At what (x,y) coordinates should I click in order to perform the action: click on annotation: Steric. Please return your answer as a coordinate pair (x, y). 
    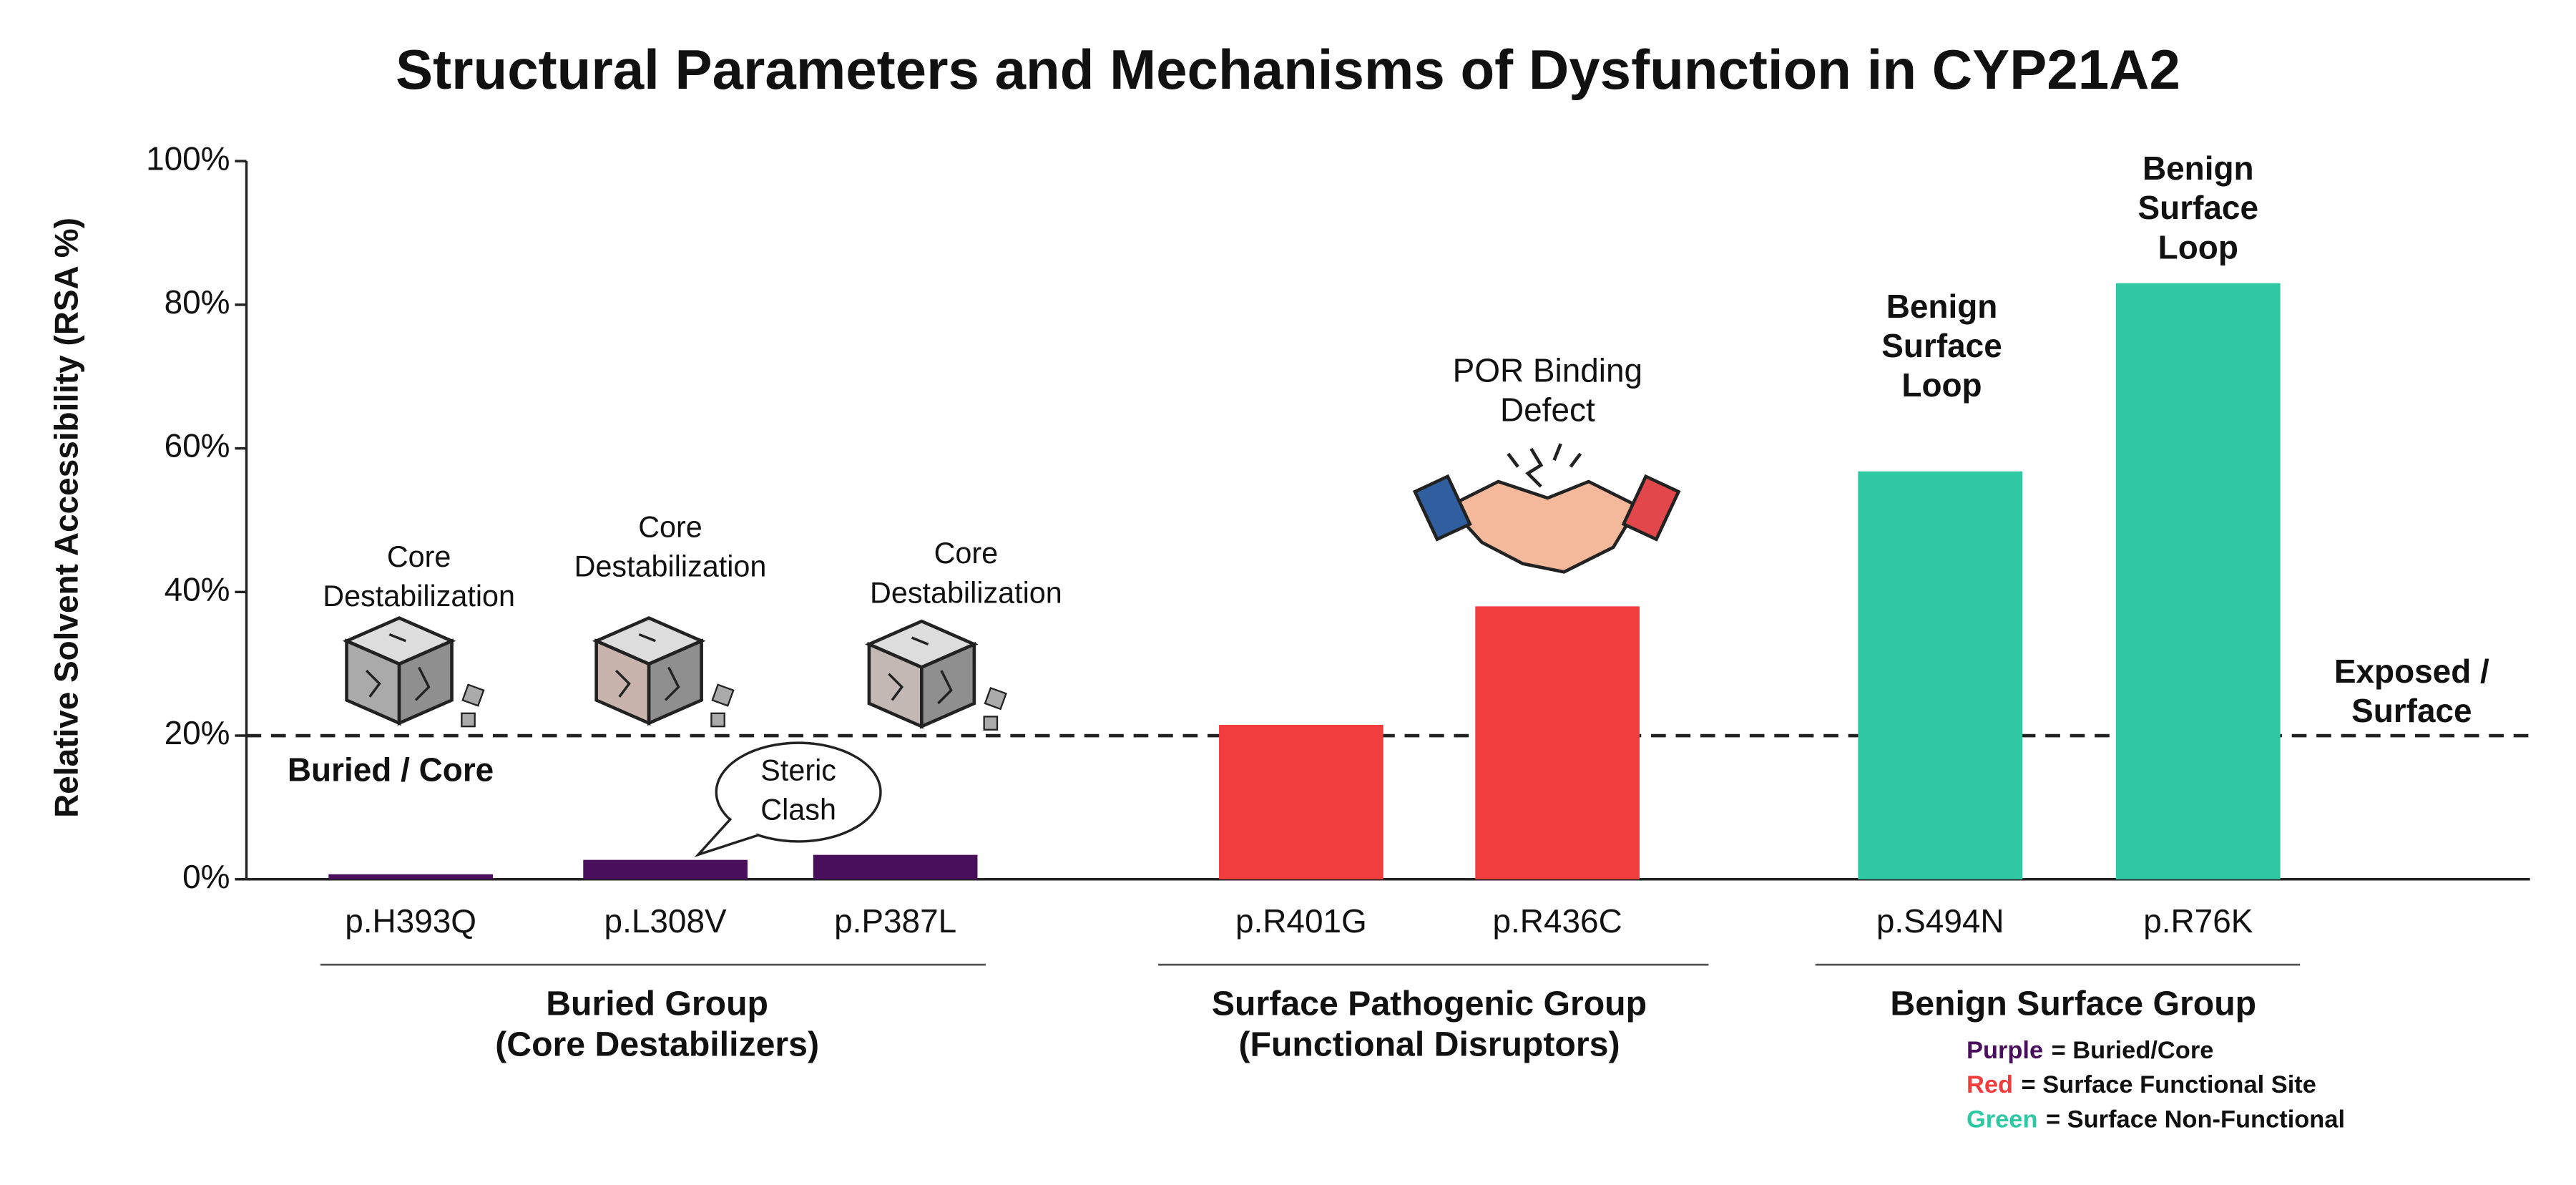
    Looking at the image, I should click on (798, 770).